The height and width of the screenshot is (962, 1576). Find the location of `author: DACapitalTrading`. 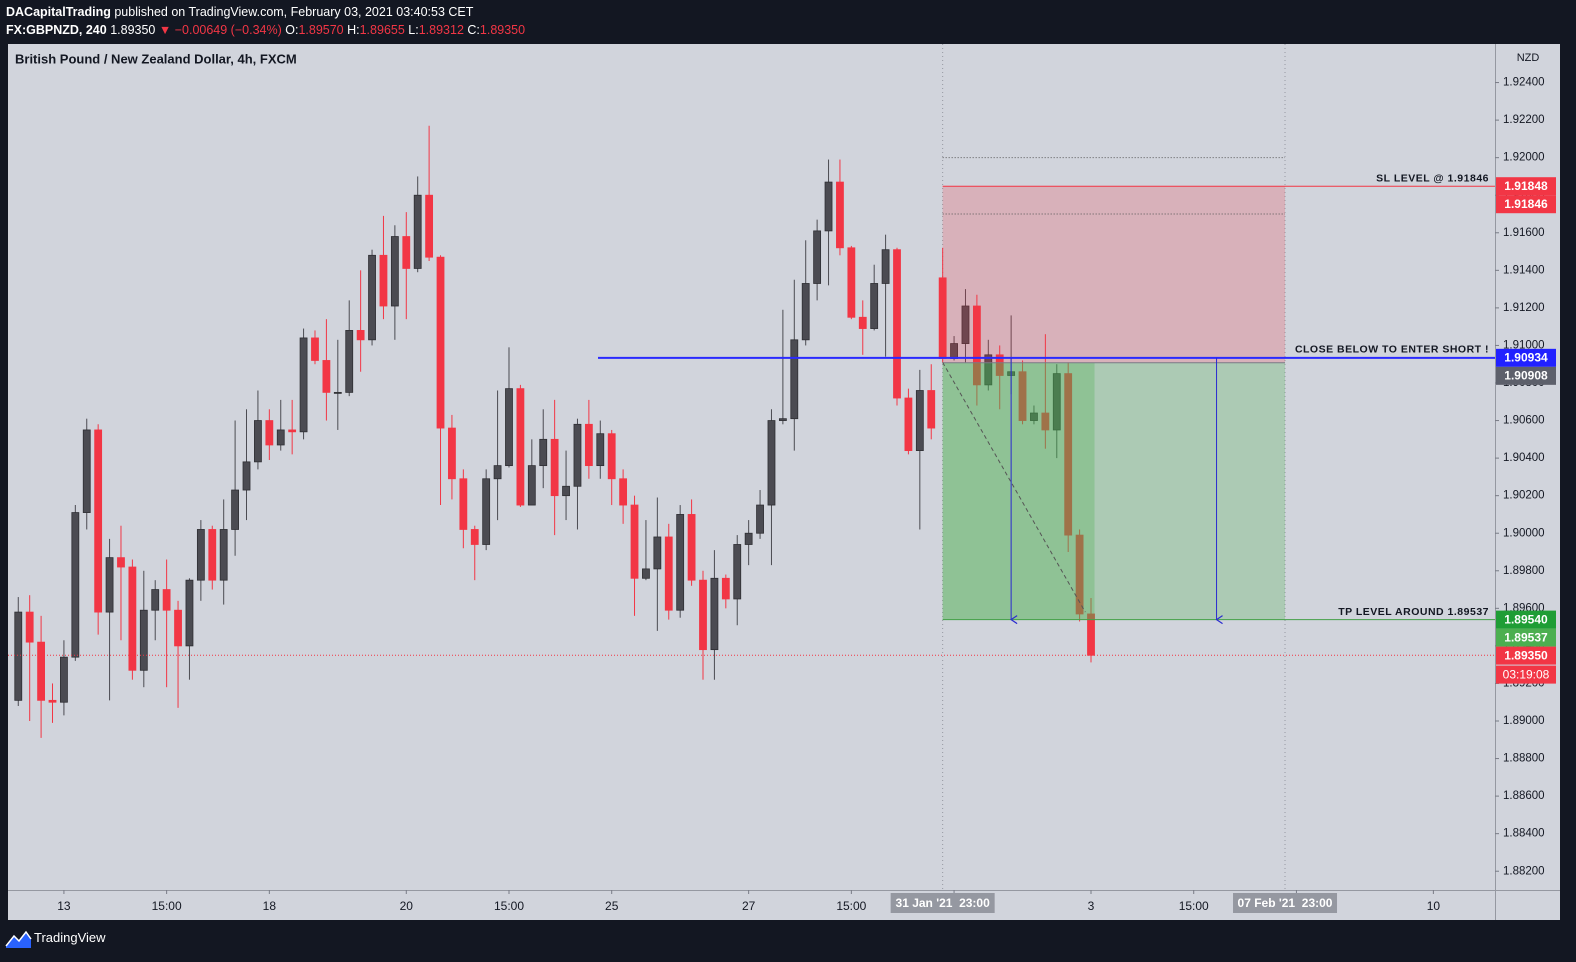

author: DACapitalTrading is located at coordinates (58, 12).